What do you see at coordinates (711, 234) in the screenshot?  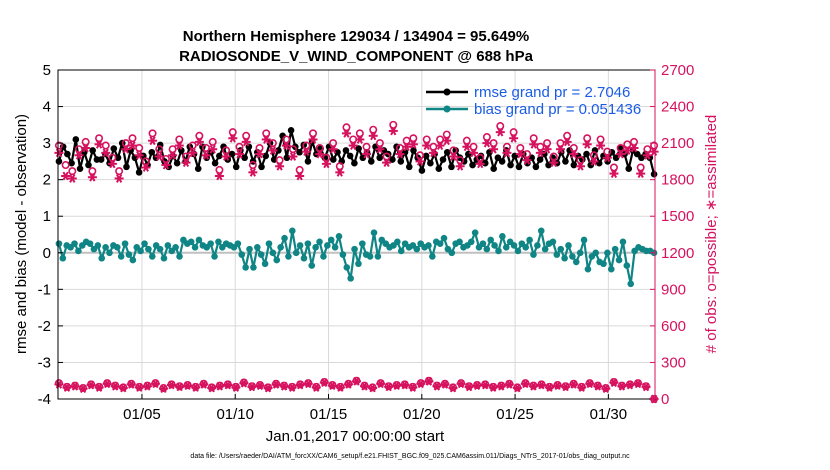 I see `y-axis-right-label: # of obs: o=possible; ∗=assimilated` at bounding box center [711, 234].